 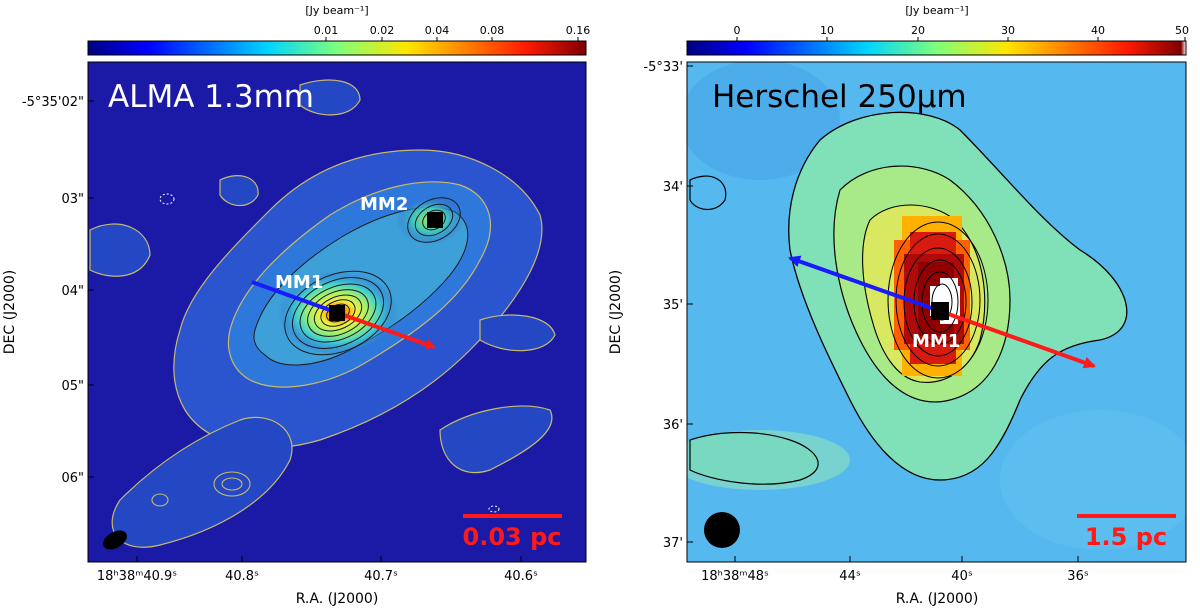 I want to click on alma-x-tick: 40.6ˢ, so click(x=521, y=576).